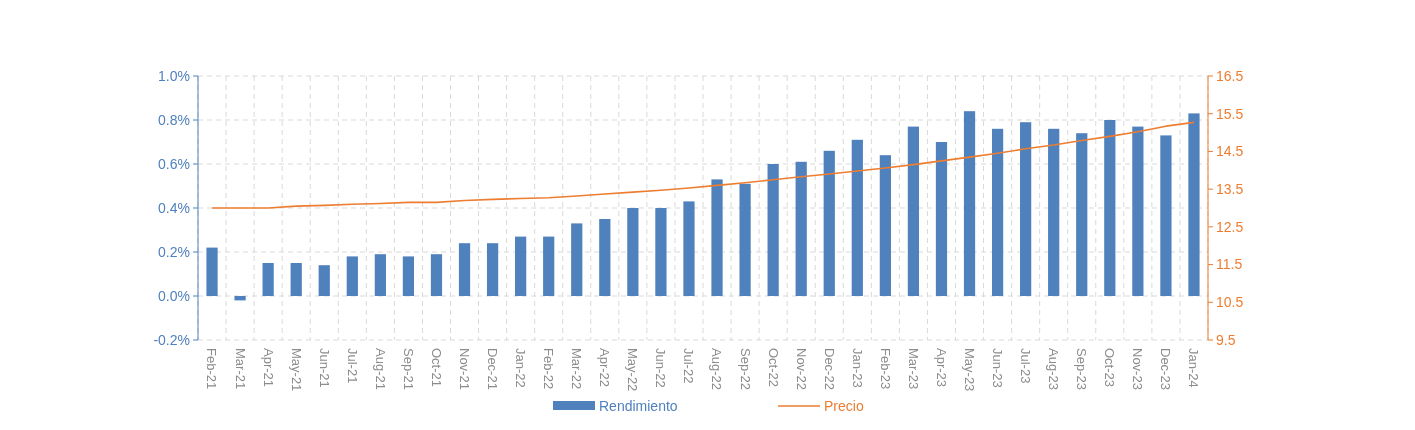  Describe the element at coordinates (969, 370) in the screenshot. I see `x-tick-label: May-23` at that location.